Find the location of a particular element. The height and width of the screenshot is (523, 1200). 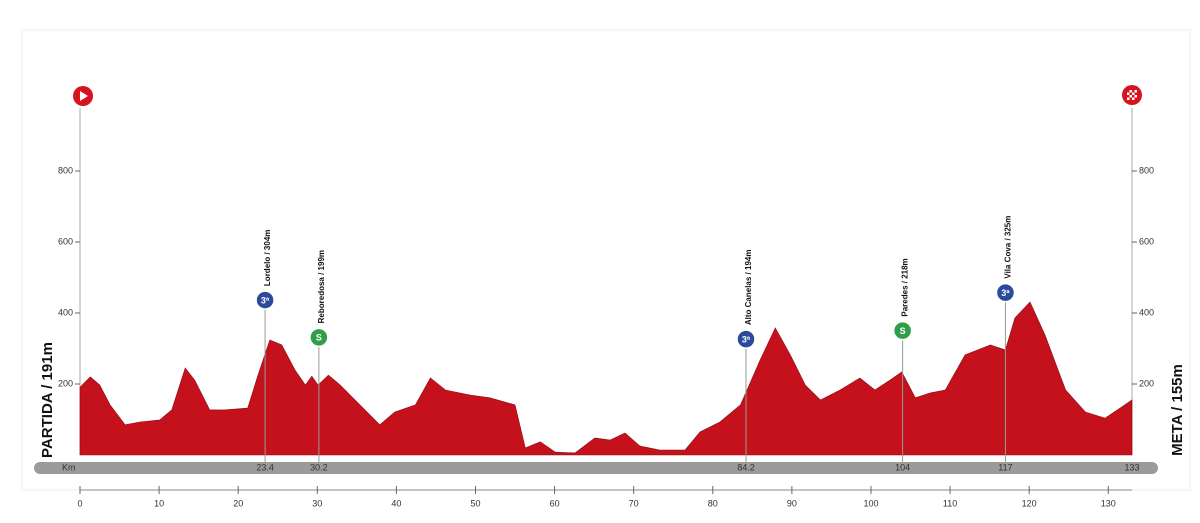

finish-km: 133 is located at coordinates (1131, 467).